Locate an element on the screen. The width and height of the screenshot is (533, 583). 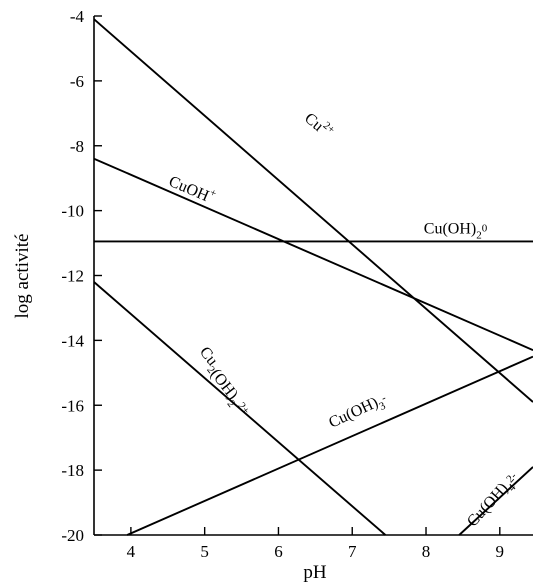
y-tick-label: -4 is located at coordinates (77, 16).